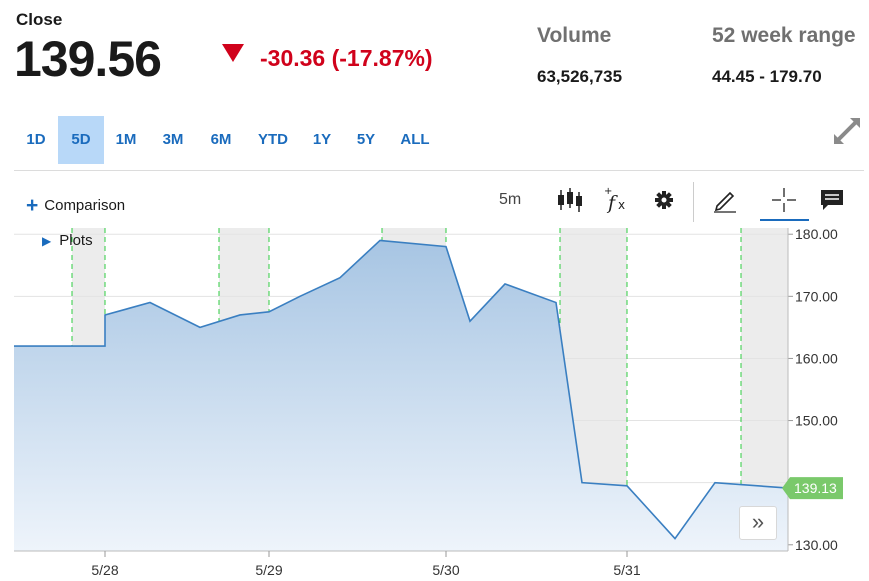 This screenshot has height=581, width=869. What do you see at coordinates (76, 240) in the screenshot?
I see `plots-label: Plots` at bounding box center [76, 240].